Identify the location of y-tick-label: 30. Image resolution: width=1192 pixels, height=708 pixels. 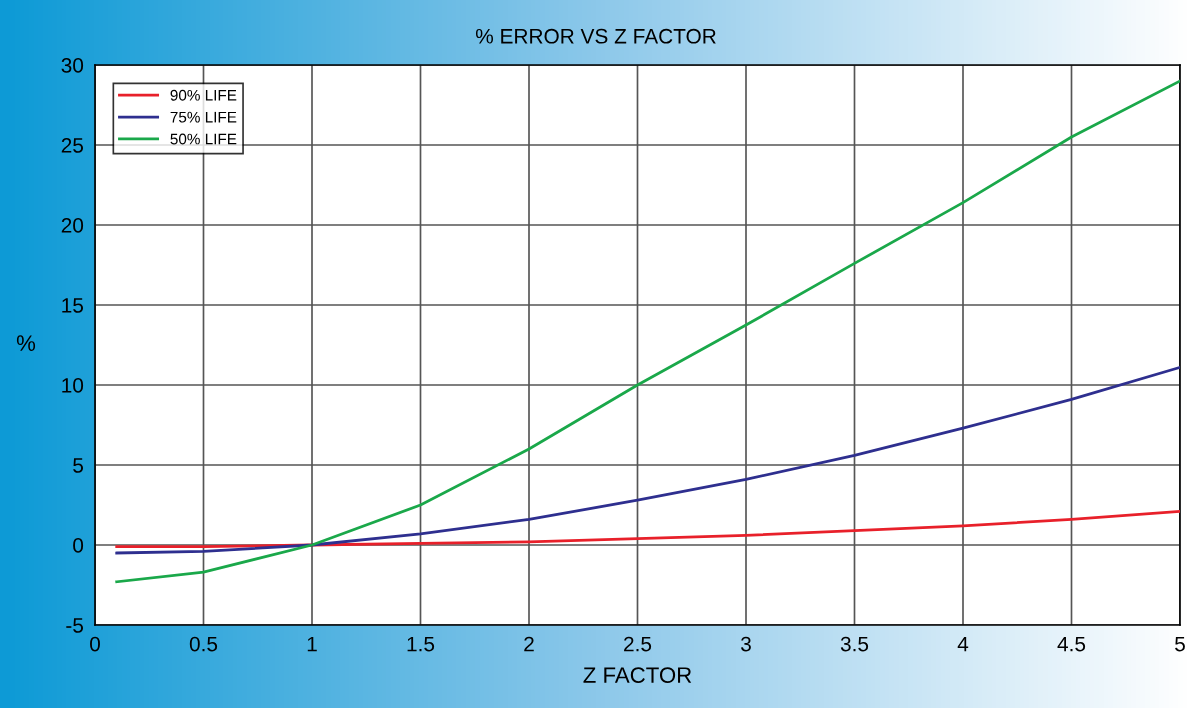
(72, 65).